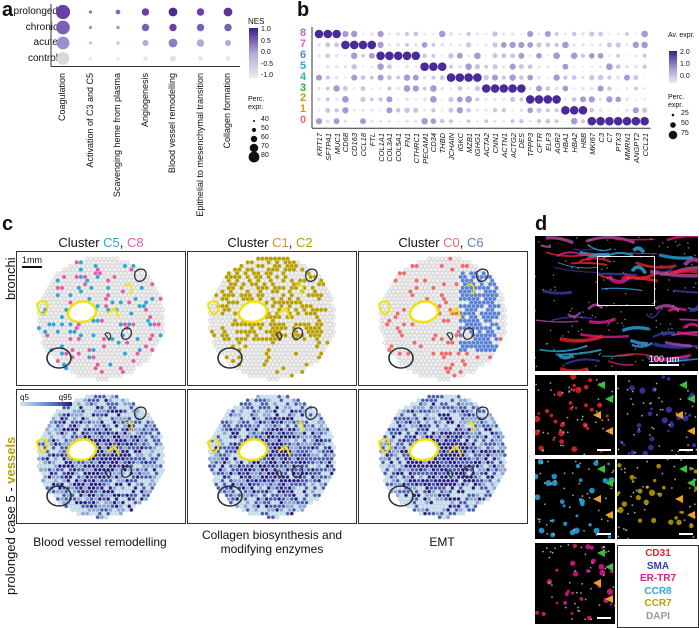  Describe the element at coordinates (505, 145) in the screenshot. I see `panel-b-gene-label: ACTN1` at that location.